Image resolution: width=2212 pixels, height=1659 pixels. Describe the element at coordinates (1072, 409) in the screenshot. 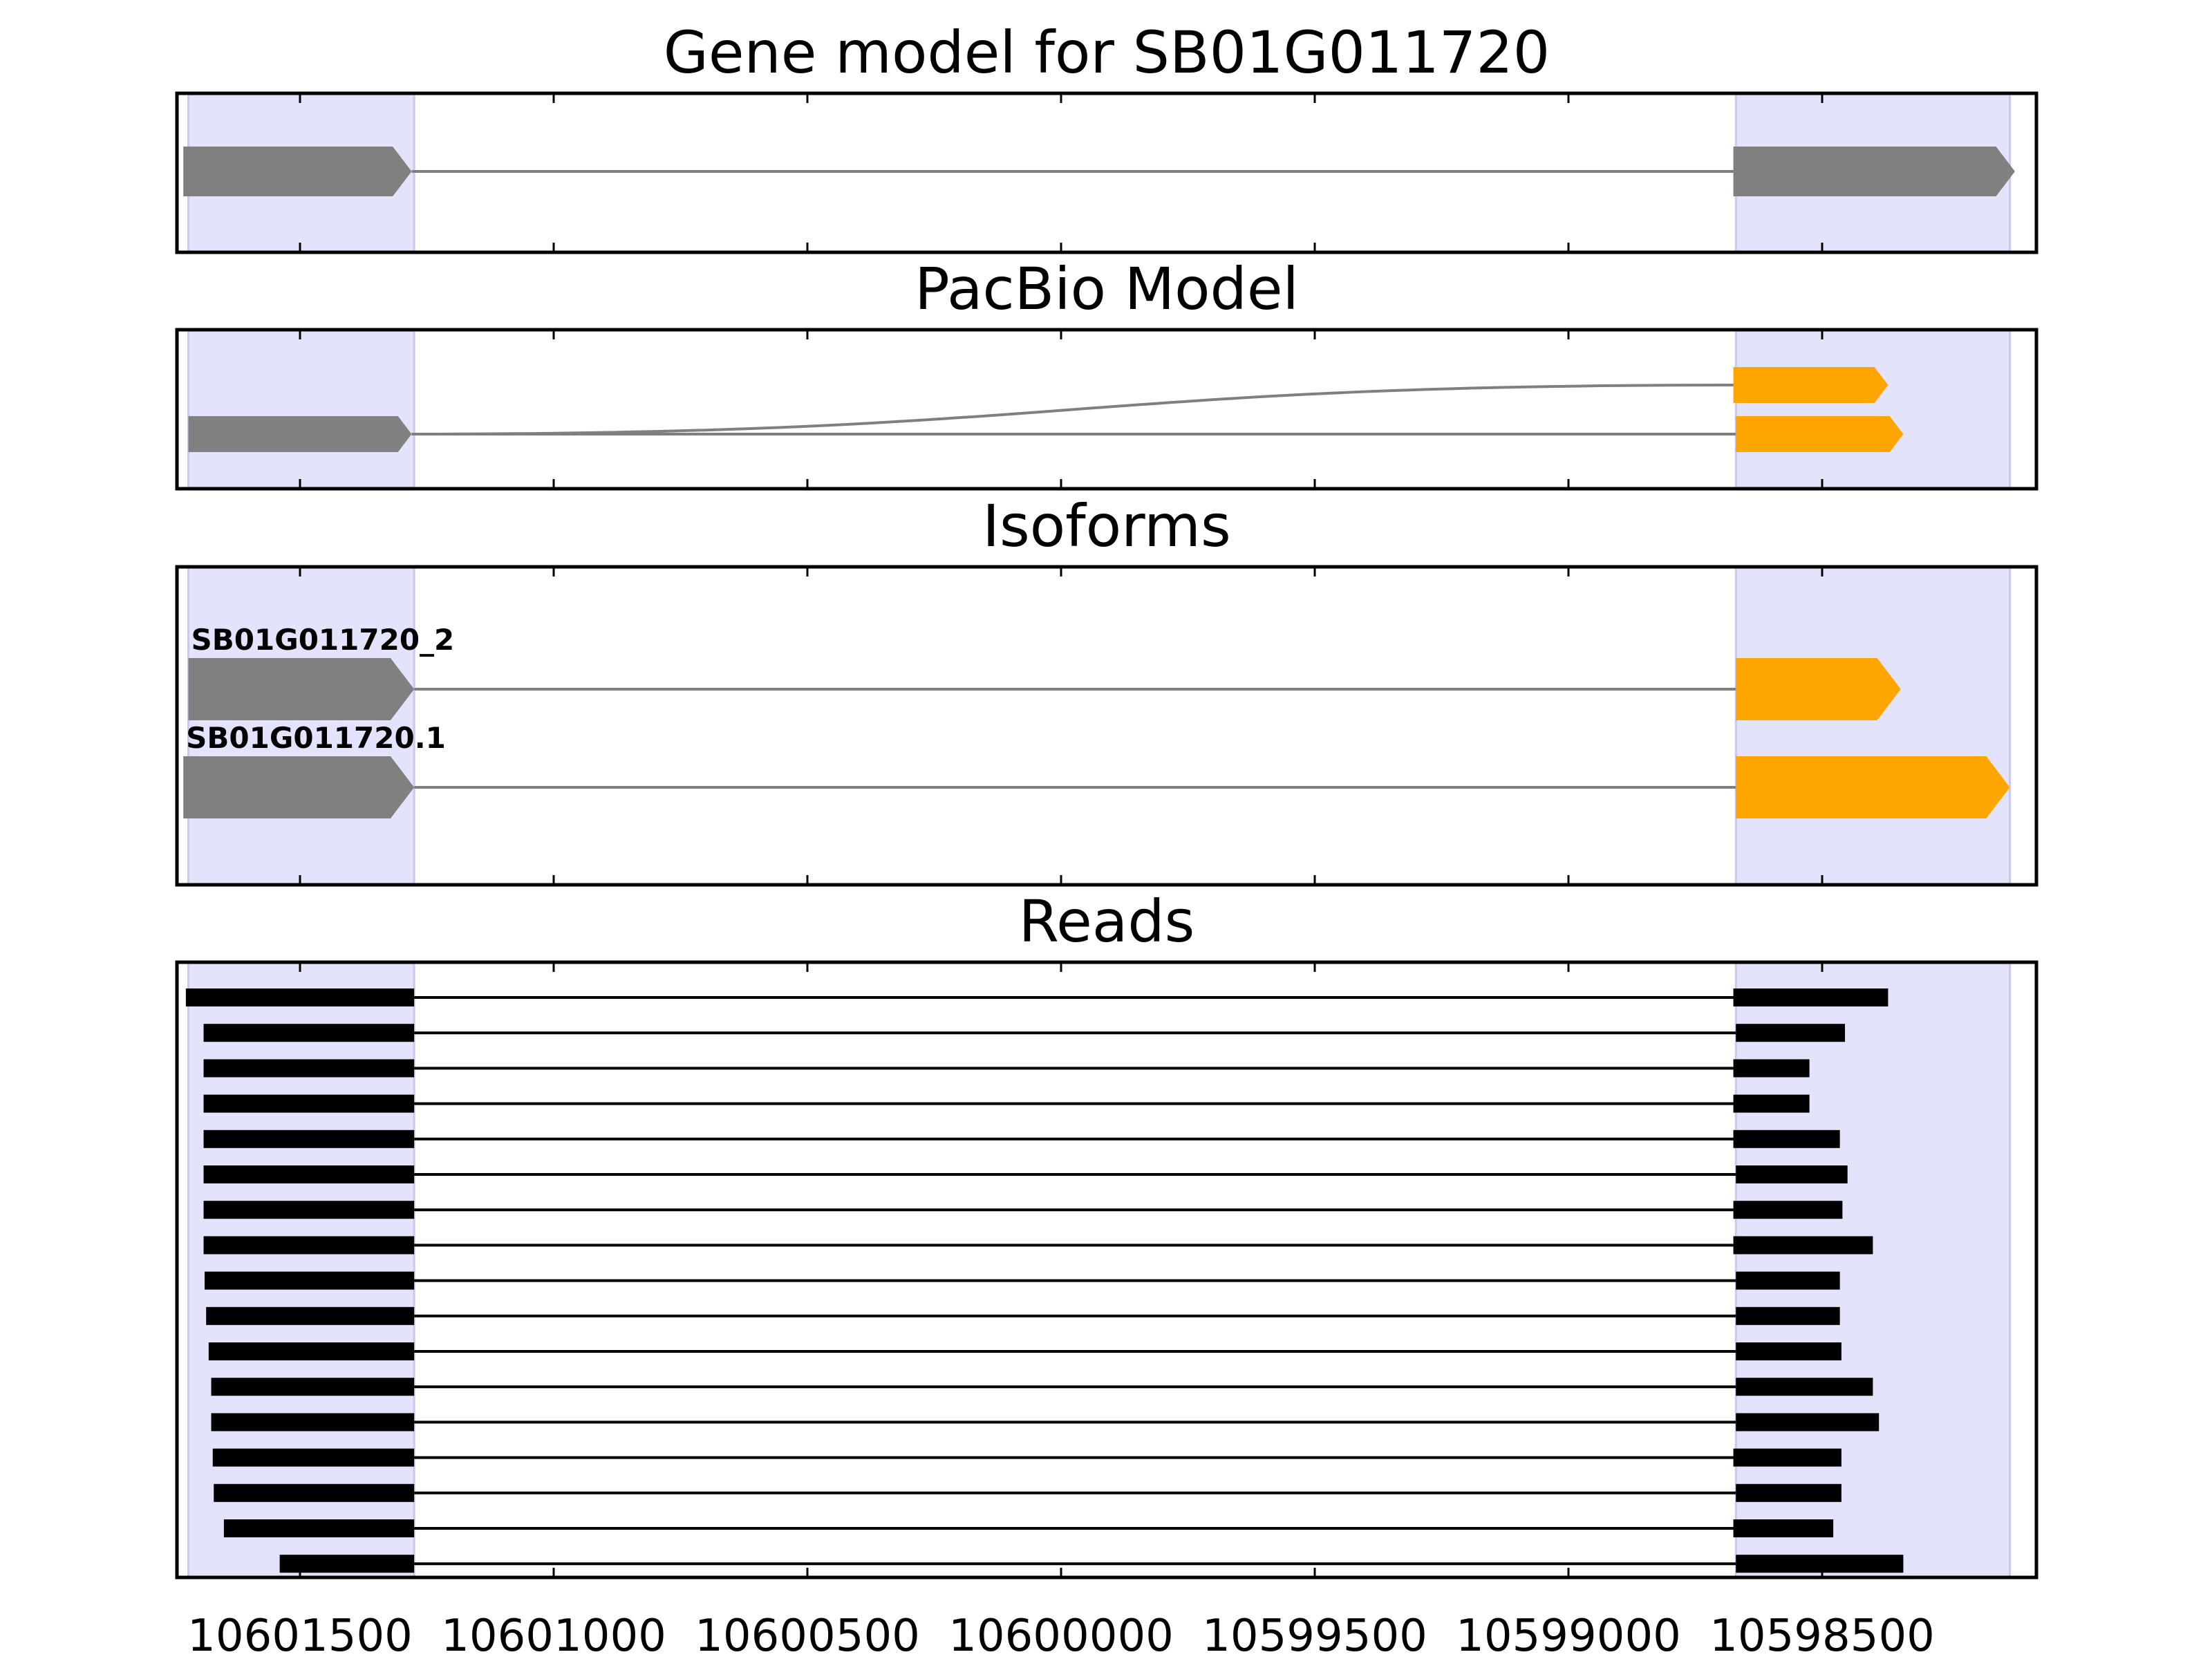

I see `intron-line` at that location.